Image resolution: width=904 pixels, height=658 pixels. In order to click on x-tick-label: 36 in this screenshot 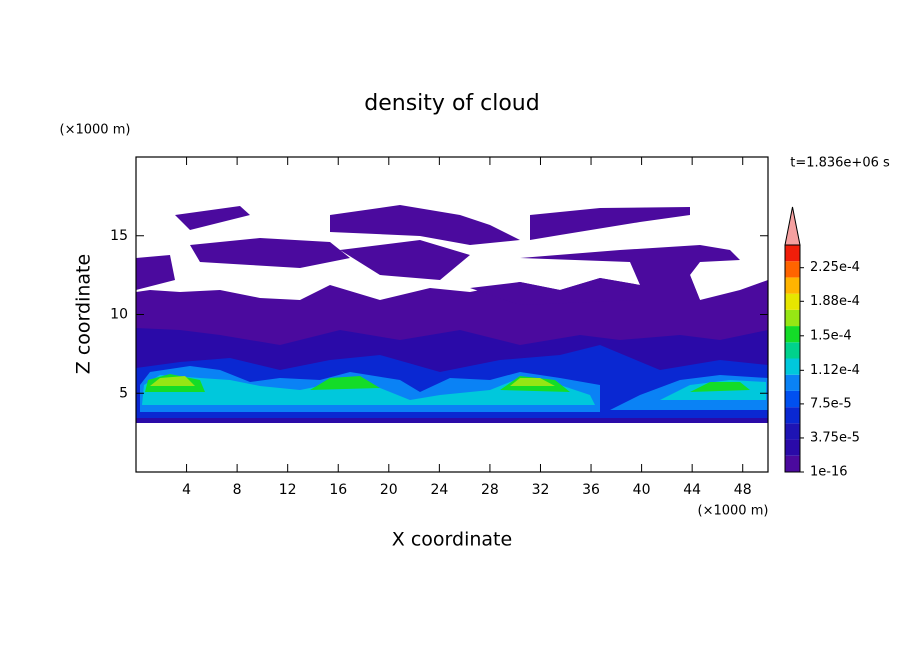, I will do `click(591, 490)`.